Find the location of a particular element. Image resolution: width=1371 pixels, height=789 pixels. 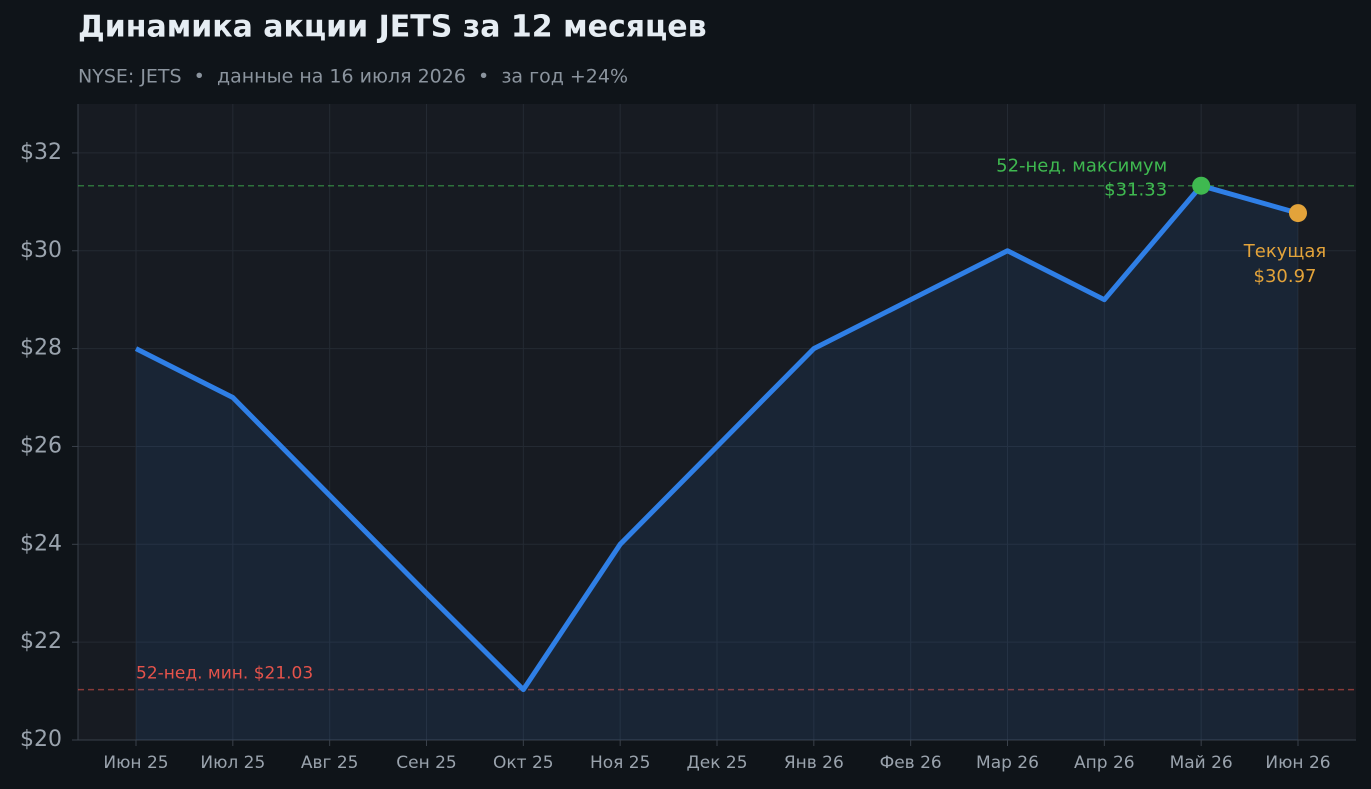

x-tick-label: Апр 26 is located at coordinates (1104, 763).